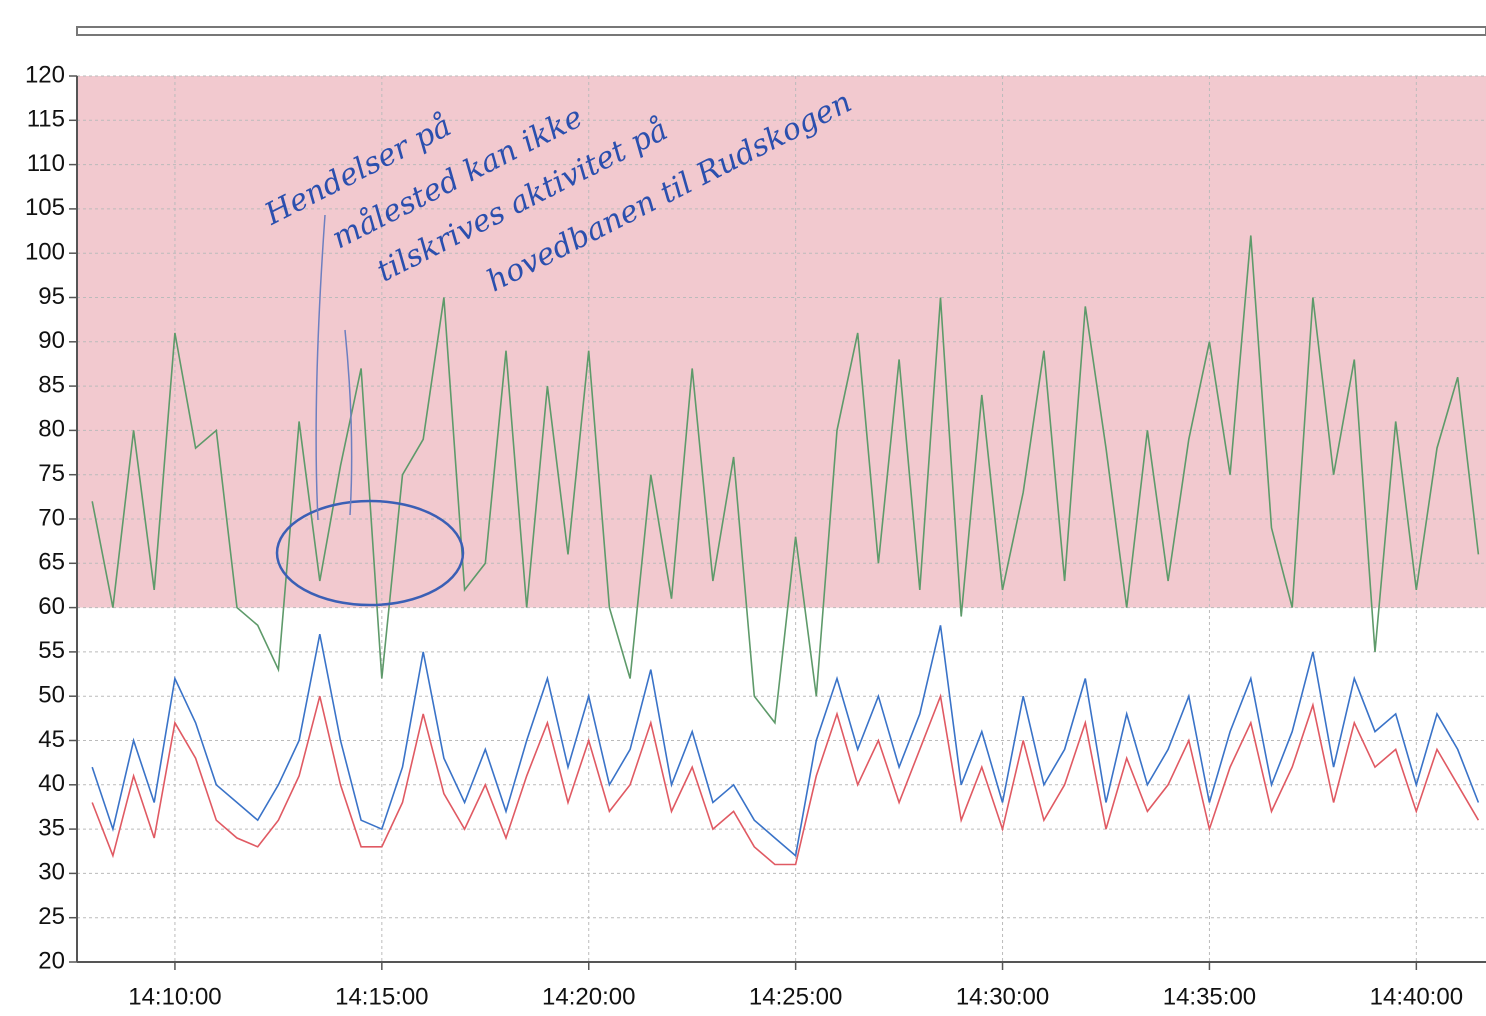 Image resolution: width=1486 pixels, height=1016 pixels. I want to click on x-tick-label: 14:35:00, so click(1209, 996).